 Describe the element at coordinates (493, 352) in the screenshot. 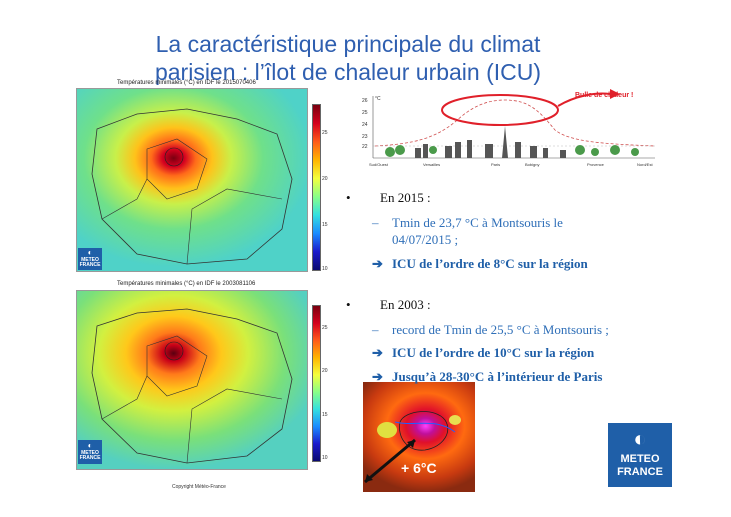

I see `bullet-2003-icu: ICU de l’ordre de 10°C sur la région` at that location.